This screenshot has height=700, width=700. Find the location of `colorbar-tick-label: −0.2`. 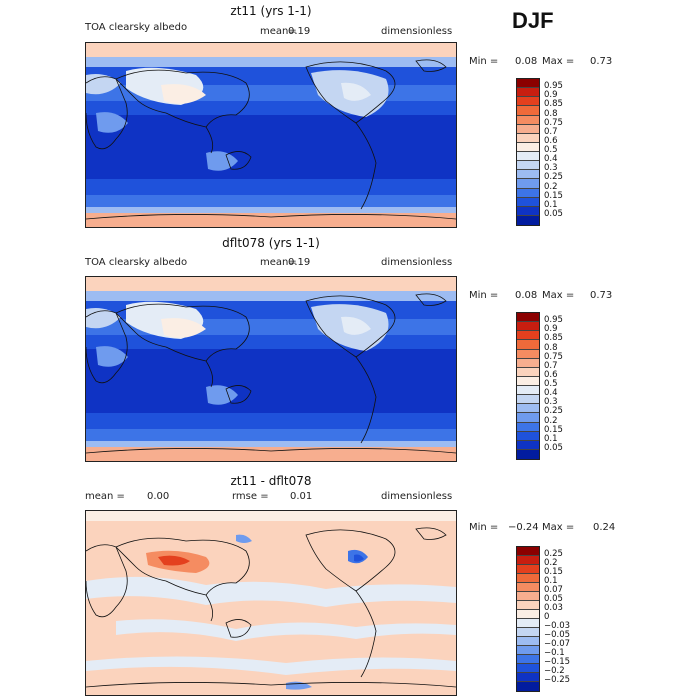

colorbar-tick-label: −0.2 is located at coordinates (554, 671).